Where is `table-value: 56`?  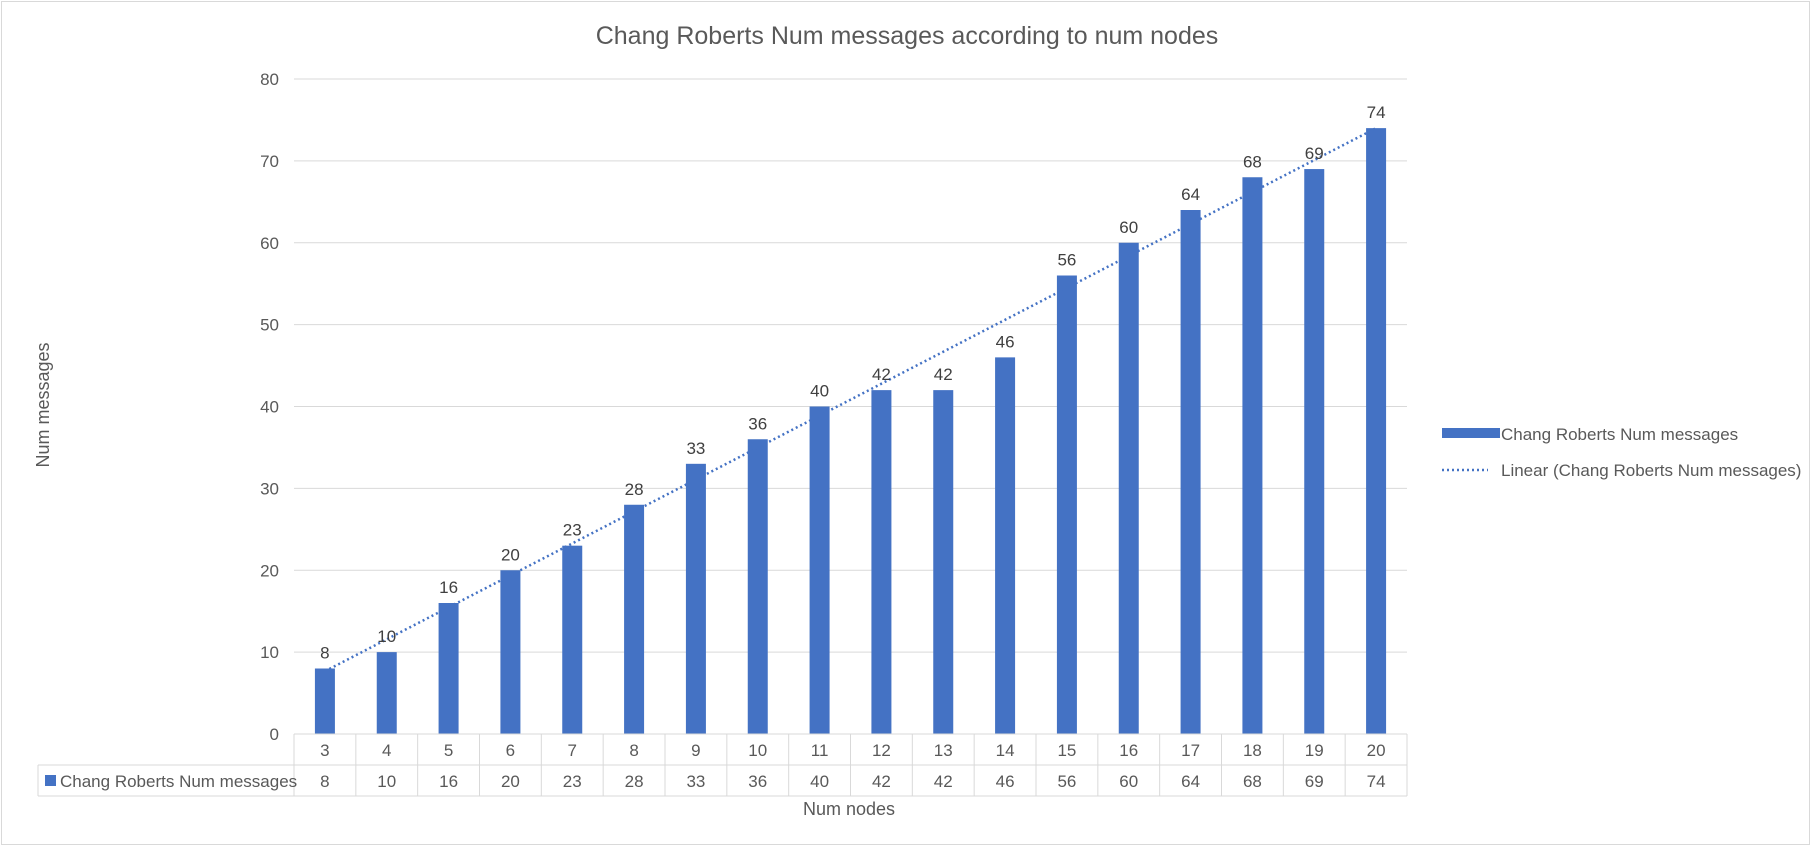 table-value: 56 is located at coordinates (1066, 781).